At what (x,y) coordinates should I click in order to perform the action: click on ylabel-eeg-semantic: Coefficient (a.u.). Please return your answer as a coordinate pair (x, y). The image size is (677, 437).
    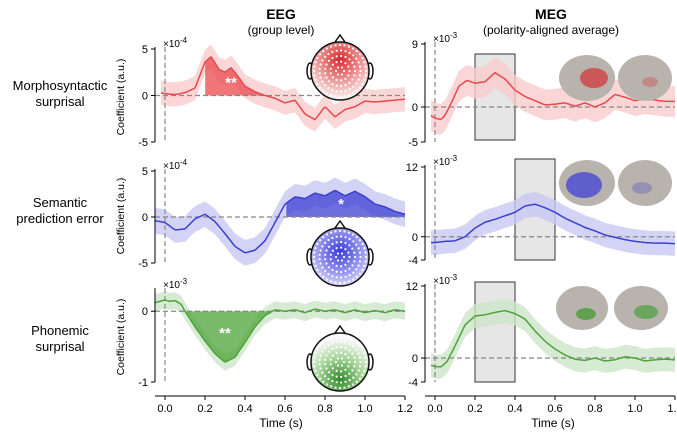
    Looking at the image, I should click on (121, 216).